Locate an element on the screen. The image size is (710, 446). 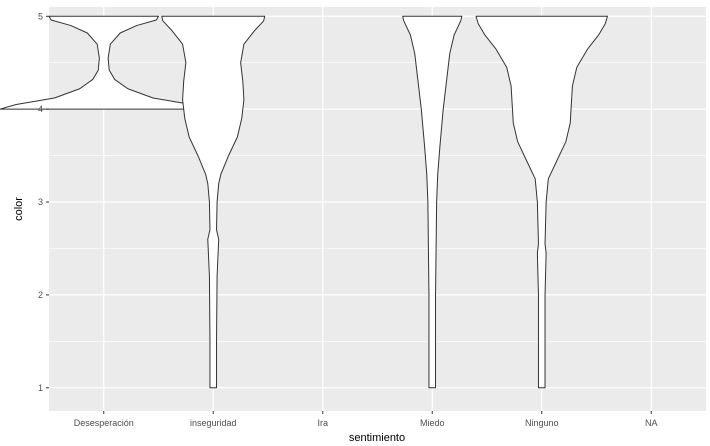
x-tick-label: Ira is located at coordinates (322, 423).